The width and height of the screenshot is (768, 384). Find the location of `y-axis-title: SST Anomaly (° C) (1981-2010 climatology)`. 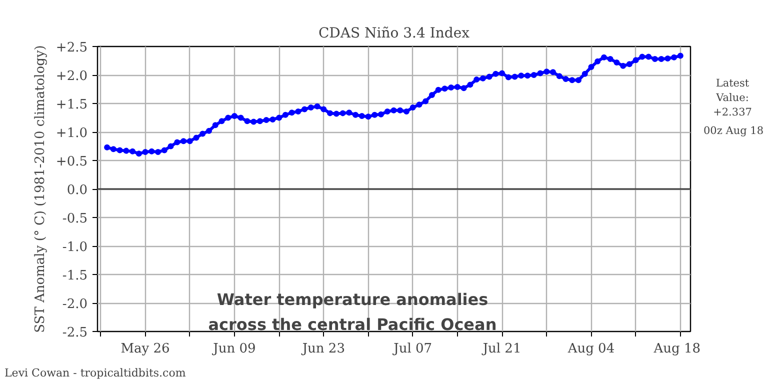

y-axis-title: SST Anomaly (° C) (1981-2010 climatology) is located at coordinates (40, 189).